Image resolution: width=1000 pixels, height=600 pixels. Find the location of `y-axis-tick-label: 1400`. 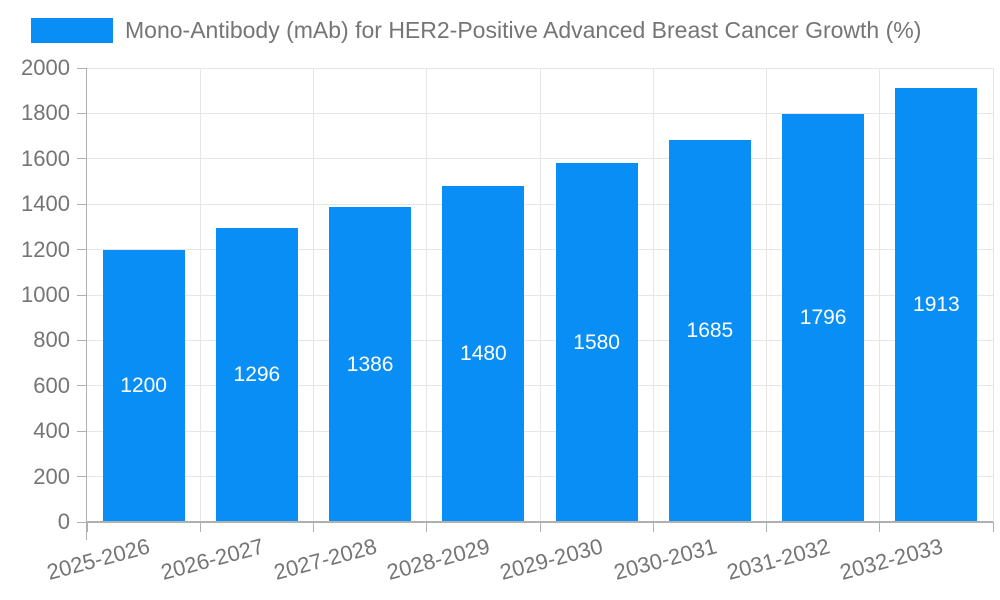

y-axis-tick-label: 1400 is located at coordinates (45, 204).